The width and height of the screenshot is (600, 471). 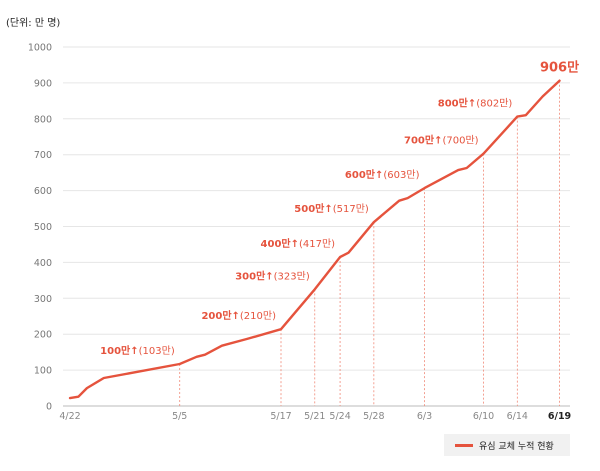 I want to click on milestone-main: 300만↑, so click(x=254, y=275).